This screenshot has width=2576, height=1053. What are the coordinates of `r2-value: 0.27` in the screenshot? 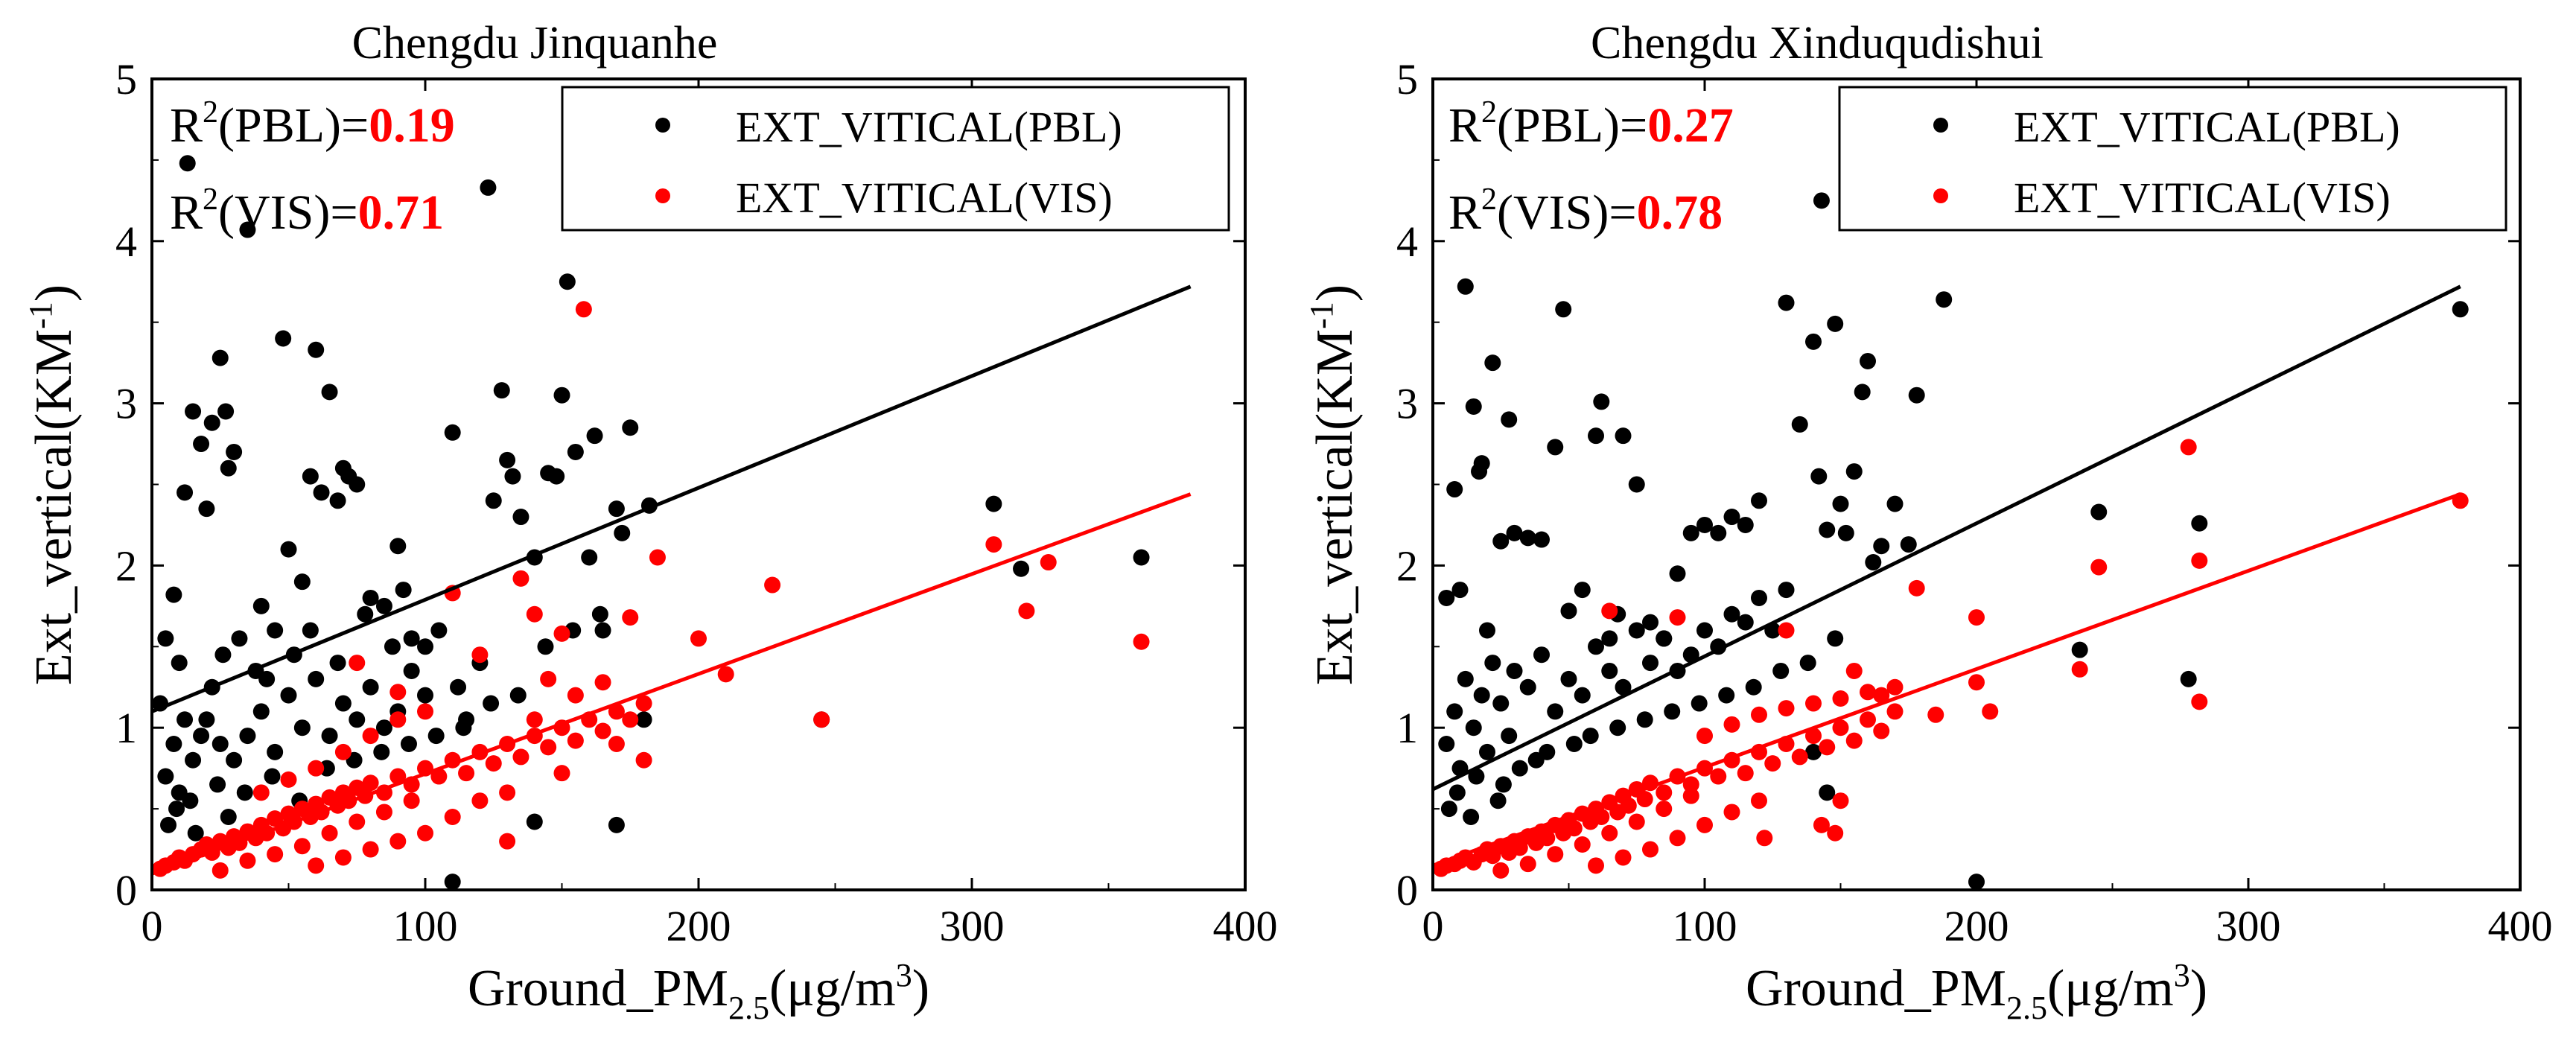 It's located at (1690, 125).